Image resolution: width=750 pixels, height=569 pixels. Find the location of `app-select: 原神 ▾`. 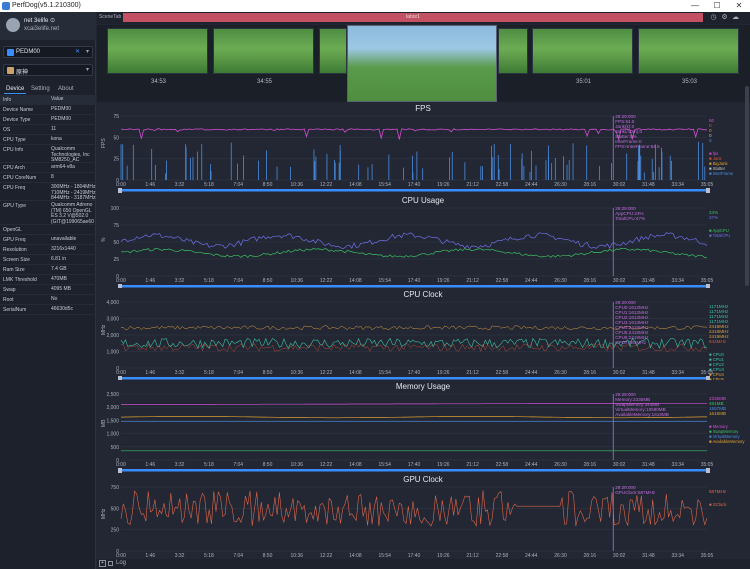

app-select: 原神 ▾ is located at coordinates (48, 70).